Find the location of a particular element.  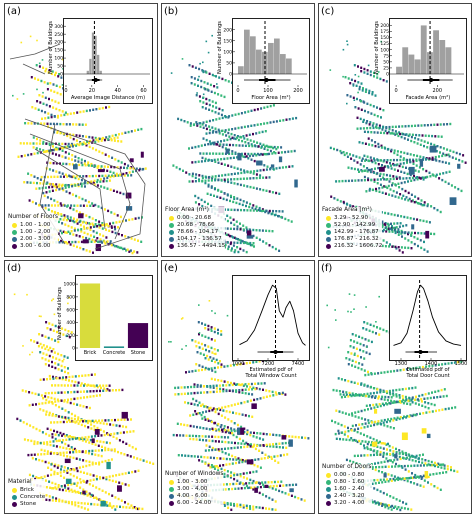

histogram-bar is located at coordinates (87, 72).